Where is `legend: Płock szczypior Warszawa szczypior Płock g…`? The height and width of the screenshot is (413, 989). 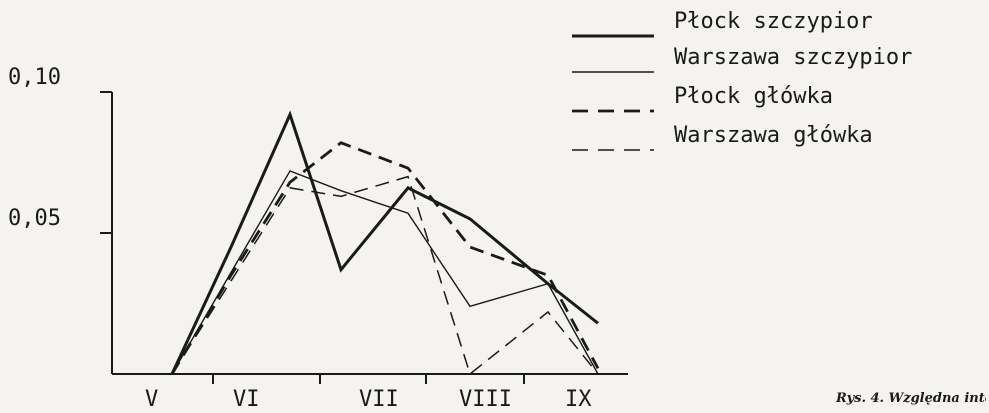 legend: Płock szczypior Warszawa szczypior Płock g… is located at coordinates (742, 80).